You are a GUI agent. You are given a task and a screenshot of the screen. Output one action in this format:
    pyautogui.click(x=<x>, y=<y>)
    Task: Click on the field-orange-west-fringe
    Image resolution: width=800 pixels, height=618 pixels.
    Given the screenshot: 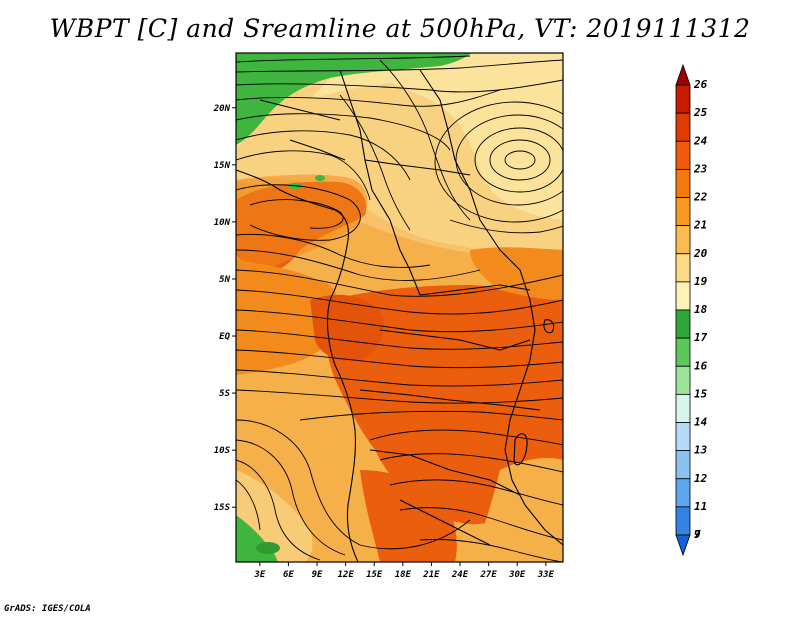 What is the action you would take?
    pyautogui.click(x=302, y=222)
    